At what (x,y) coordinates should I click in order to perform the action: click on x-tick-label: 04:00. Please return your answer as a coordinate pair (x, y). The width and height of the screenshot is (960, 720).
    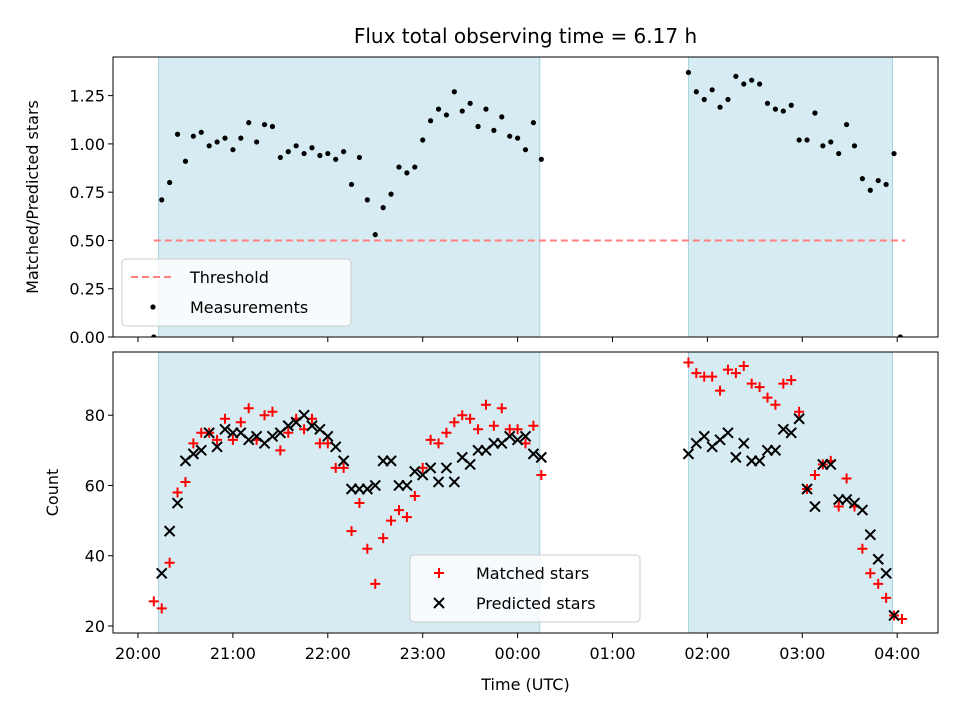
    Looking at the image, I should click on (897, 653).